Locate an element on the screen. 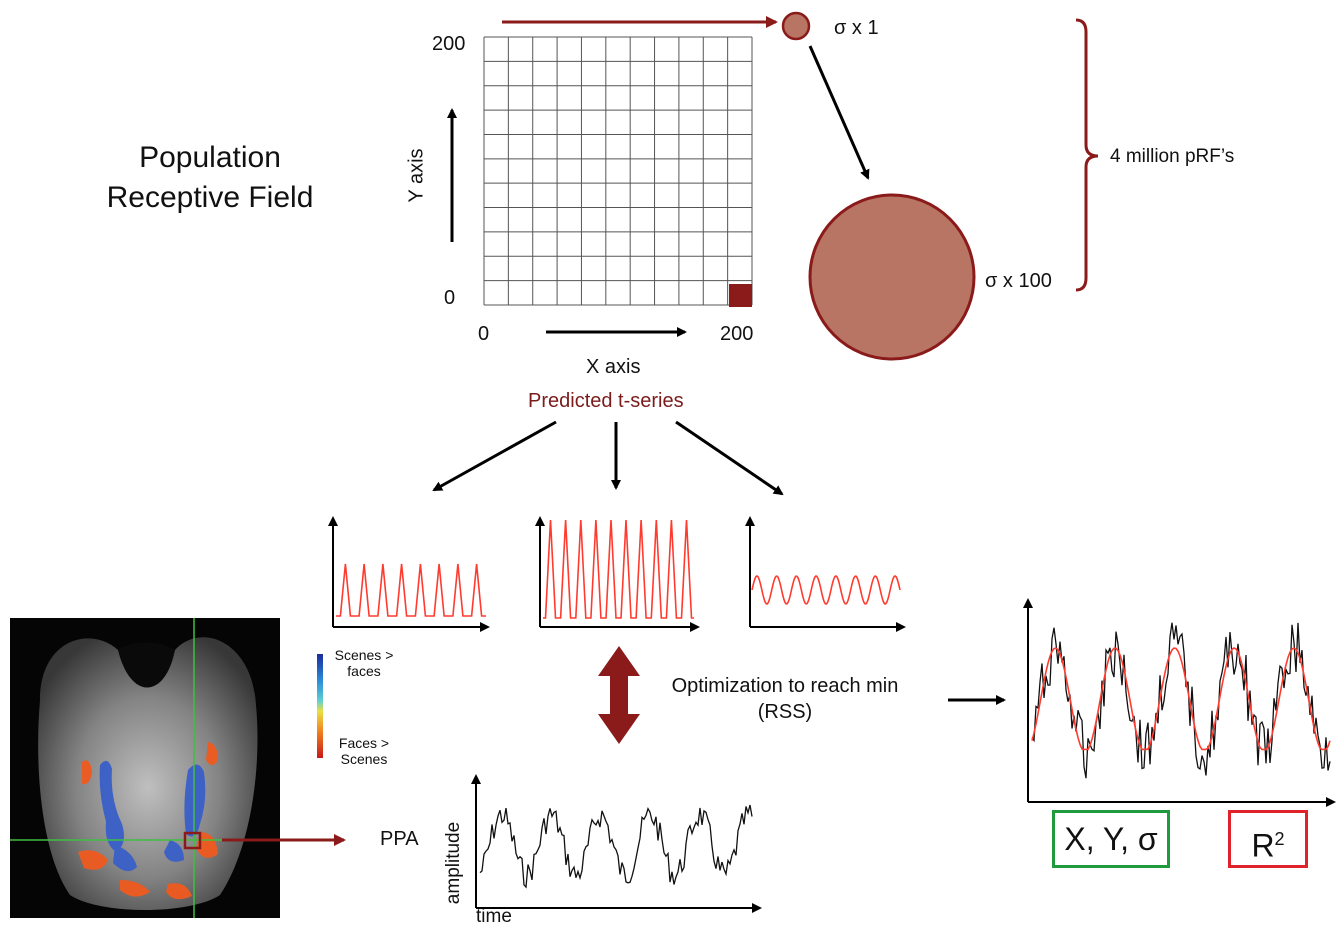  colorbar is located at coordinates (320, 706).